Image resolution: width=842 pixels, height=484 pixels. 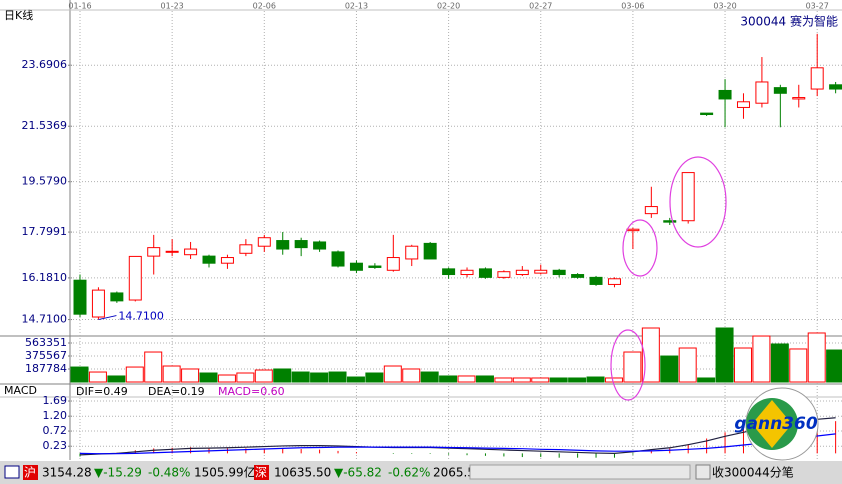 What do you see at coordinates (55, 445) in the screenshot?
I see `y-tick-label: 0.23` at bounding box center [55, 445].